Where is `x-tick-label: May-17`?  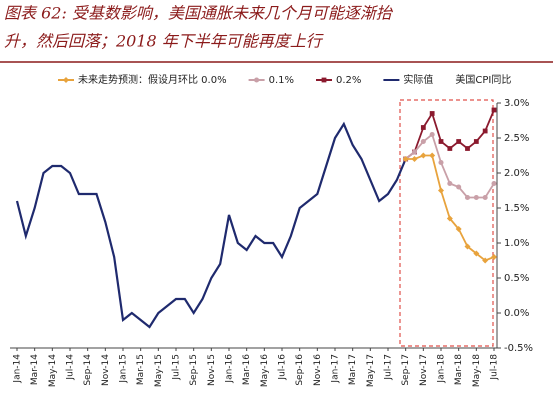
x-tick-label: May-17 is located at coordinates (371, 370).